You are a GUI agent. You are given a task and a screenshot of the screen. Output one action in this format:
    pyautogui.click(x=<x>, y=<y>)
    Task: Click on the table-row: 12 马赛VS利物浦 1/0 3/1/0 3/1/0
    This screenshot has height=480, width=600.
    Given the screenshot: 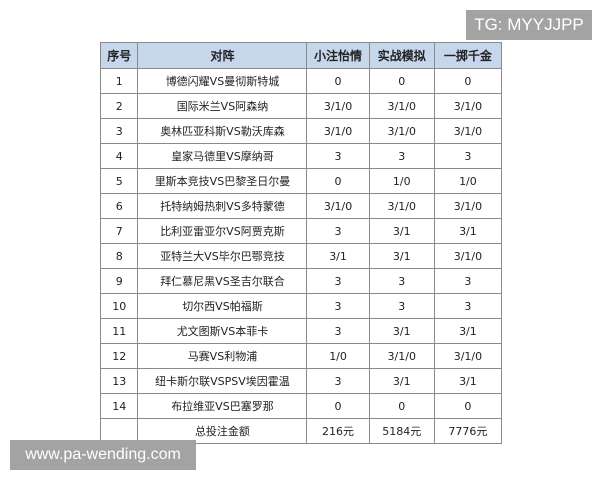 What is the action you would take?
    pyautogui.click(x=301, y=356)
    